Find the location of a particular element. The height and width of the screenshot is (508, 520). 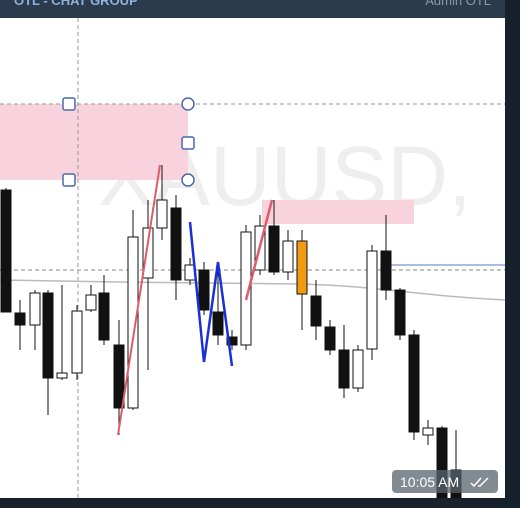

time-badge: 10:05 AM is located at coordinates (445, 481).